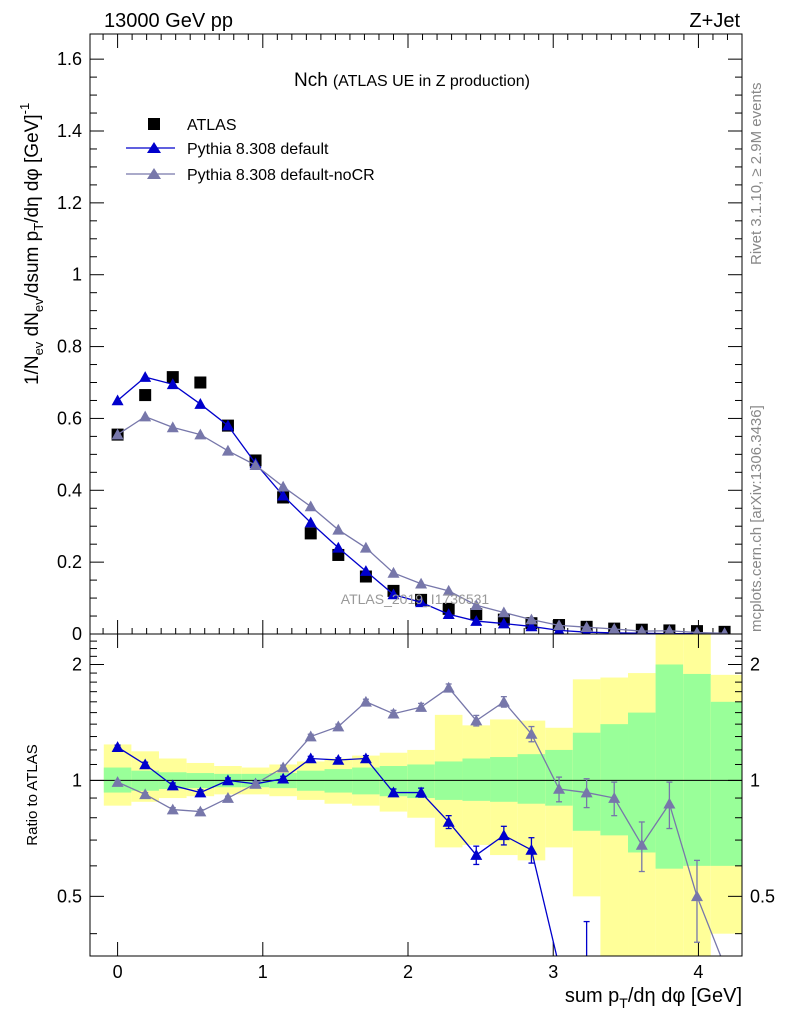 This screenshot has height=1024, width=786. Describe the element at coordinates (755, 664) in the screenshot. I see `ratio-y-tick-label-right: 2` at that location.